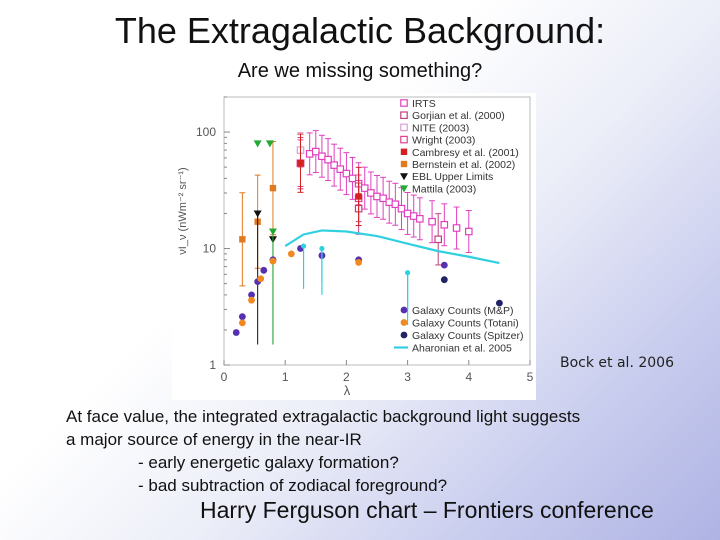 This screenshot has height=540, width=720. I want to click on legend-top-item-label: Mattila (2003), so click(444, 189).